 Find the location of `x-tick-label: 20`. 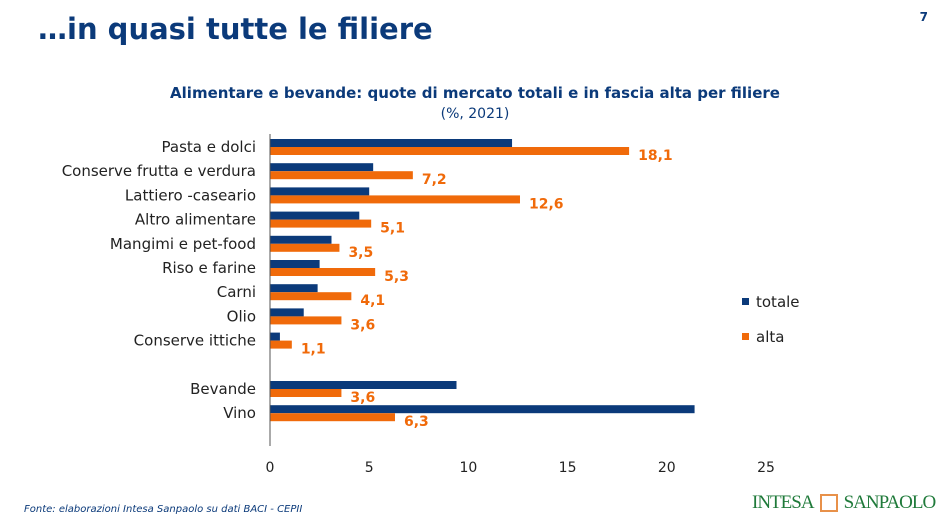

x-tick-label: 20 is located at coordinates (667, 468).